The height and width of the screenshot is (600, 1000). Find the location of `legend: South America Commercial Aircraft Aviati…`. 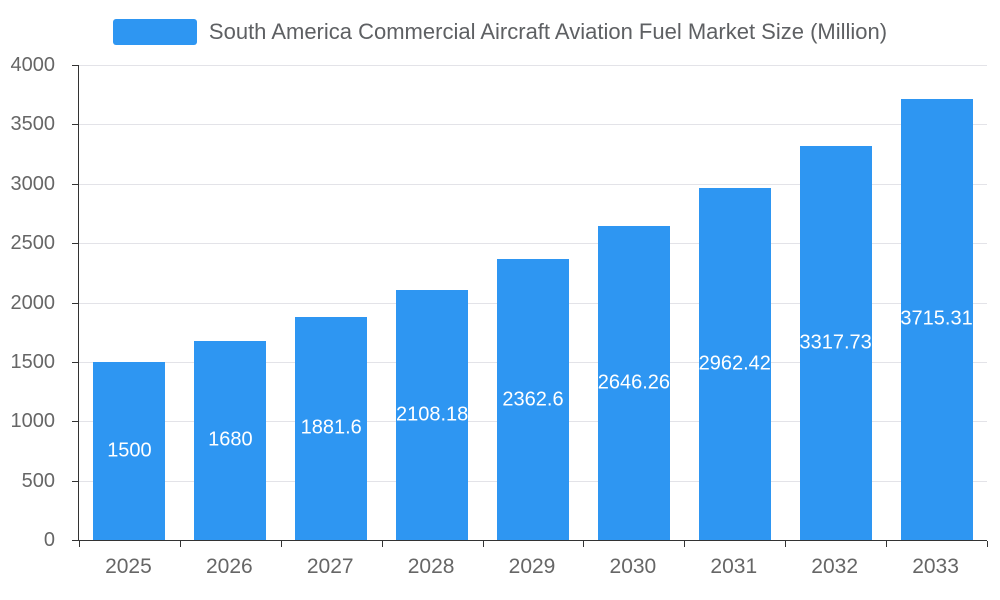

legend: South America Commercial Aircraft Aviati… is located at coordinates (500, 32).